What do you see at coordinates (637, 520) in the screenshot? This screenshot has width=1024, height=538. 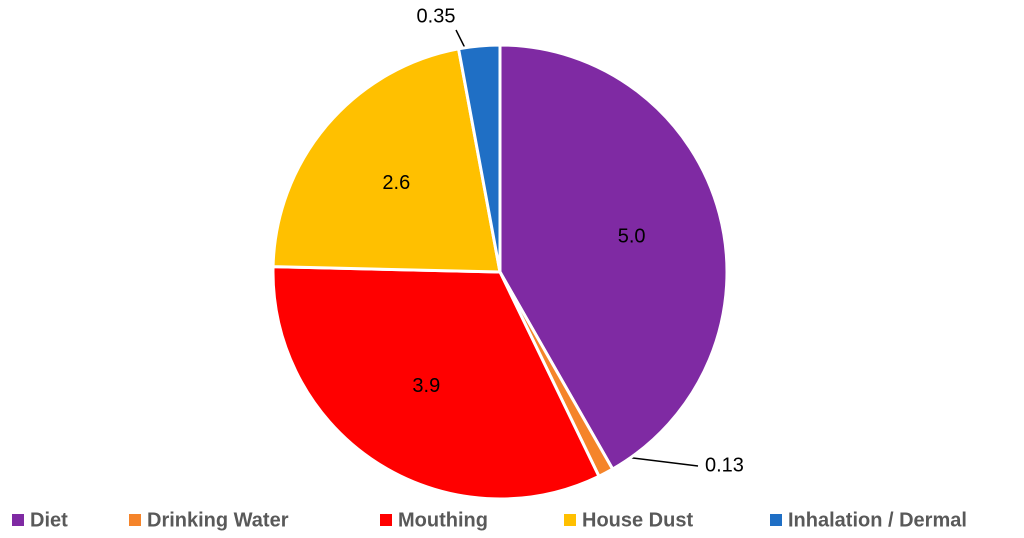 I see `legend-label: House Dust` at bounding box center [637, 520].